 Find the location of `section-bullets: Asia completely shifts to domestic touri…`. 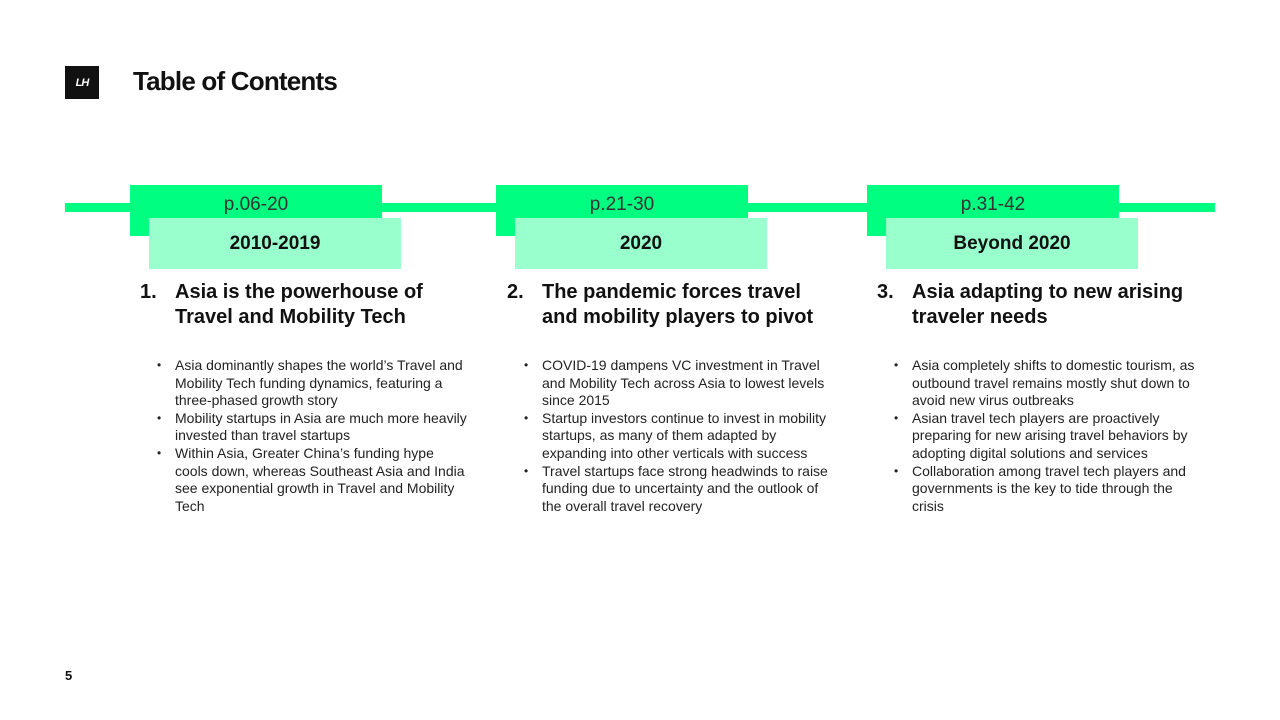

section-bullets: Asia completely shifts to domestic touri… is located at coordinates (1042, 436).